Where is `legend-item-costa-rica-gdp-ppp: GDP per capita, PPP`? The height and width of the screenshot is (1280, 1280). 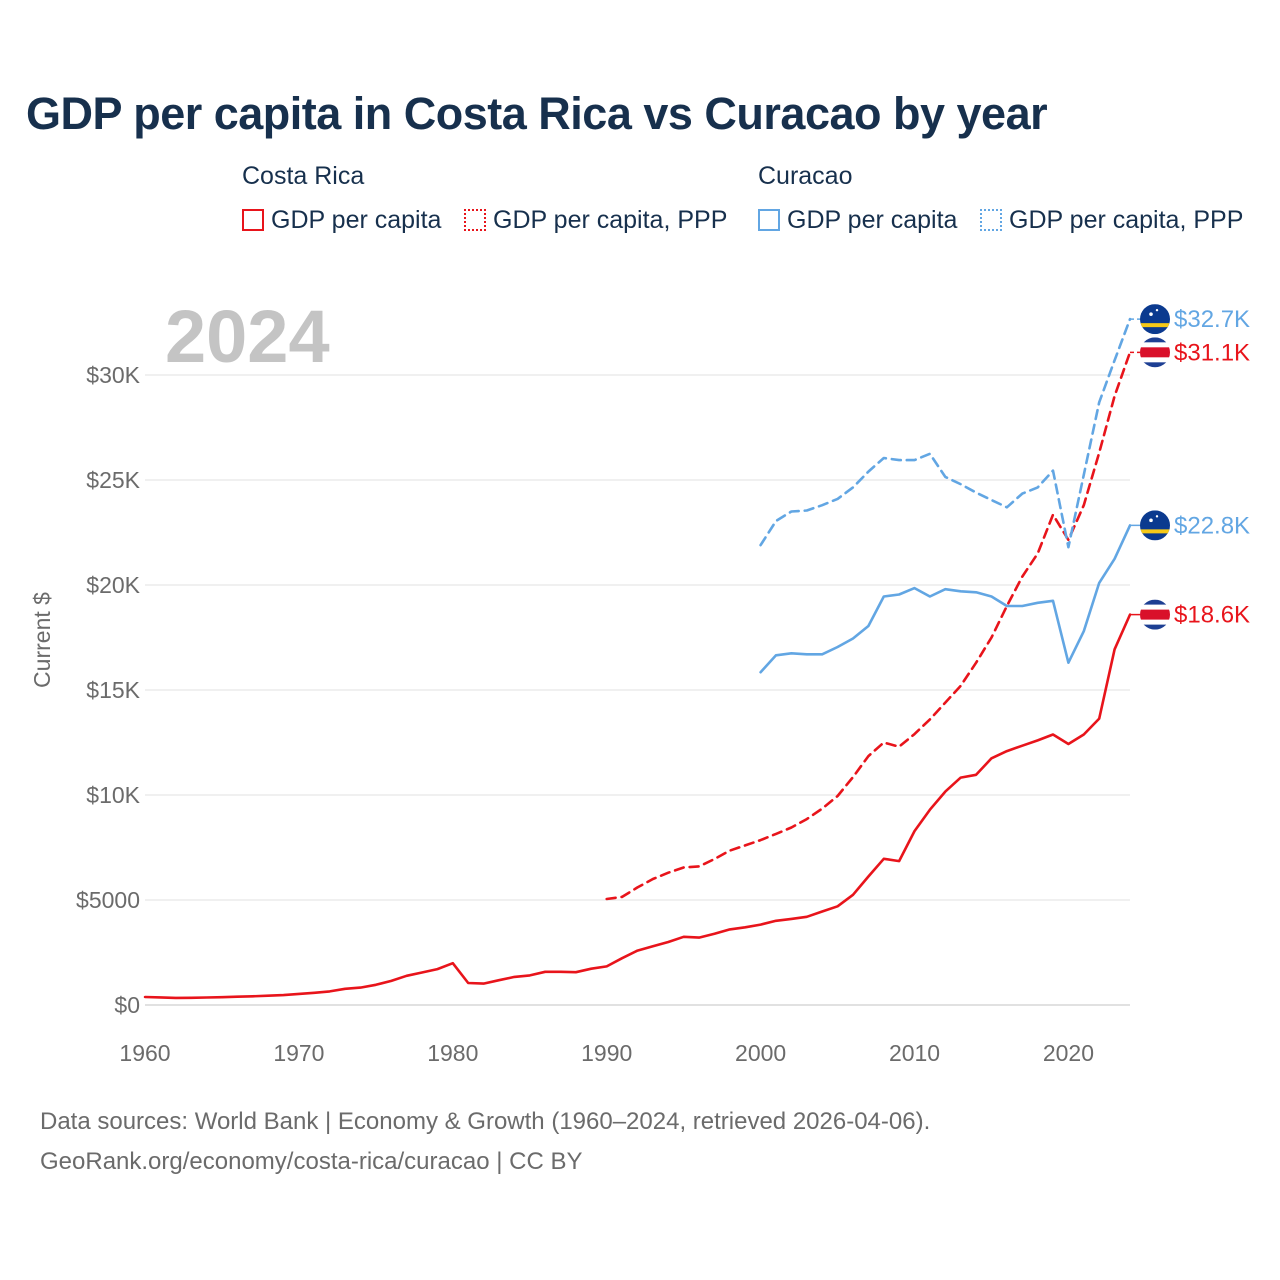 legend-item-costa-rica-gdp-ppp: GDP per capita, PPP is located at coordinates (595, 220).